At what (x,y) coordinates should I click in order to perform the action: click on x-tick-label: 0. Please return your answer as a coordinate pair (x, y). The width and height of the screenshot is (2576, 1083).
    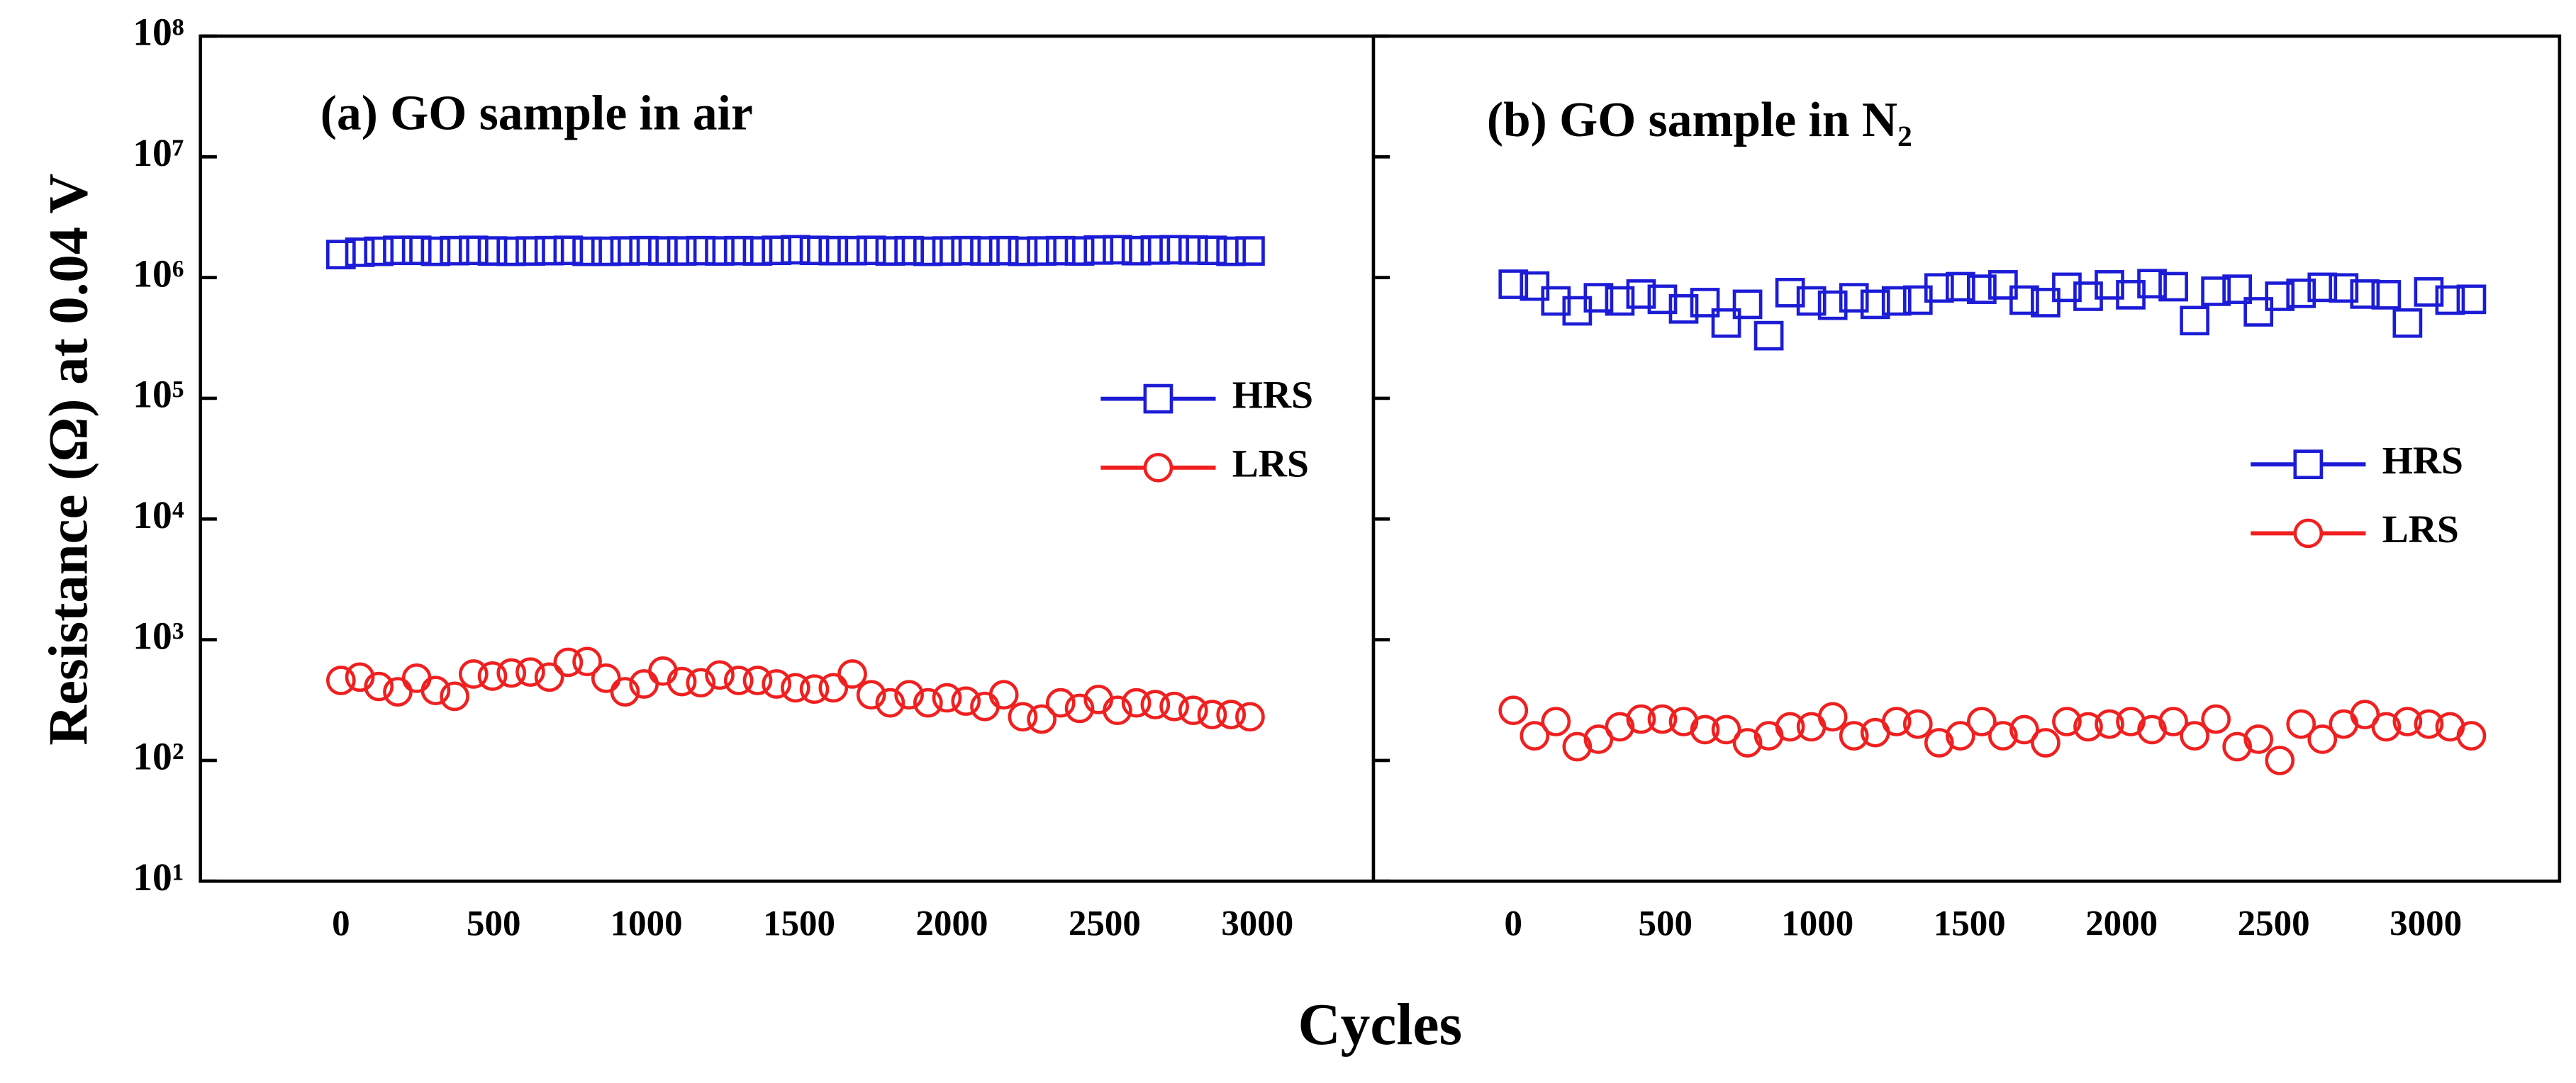
    Looking at the image, I should click on (341, 924).